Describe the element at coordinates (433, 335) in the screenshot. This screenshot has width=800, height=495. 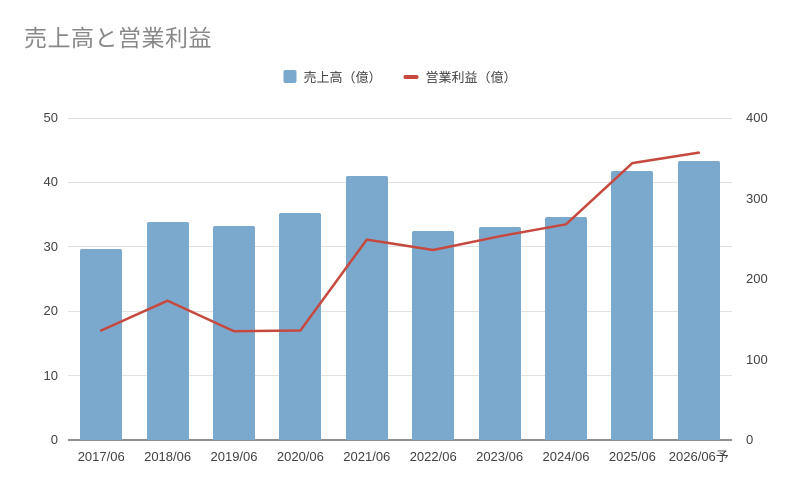
I see `bar-2022/06` at that location.